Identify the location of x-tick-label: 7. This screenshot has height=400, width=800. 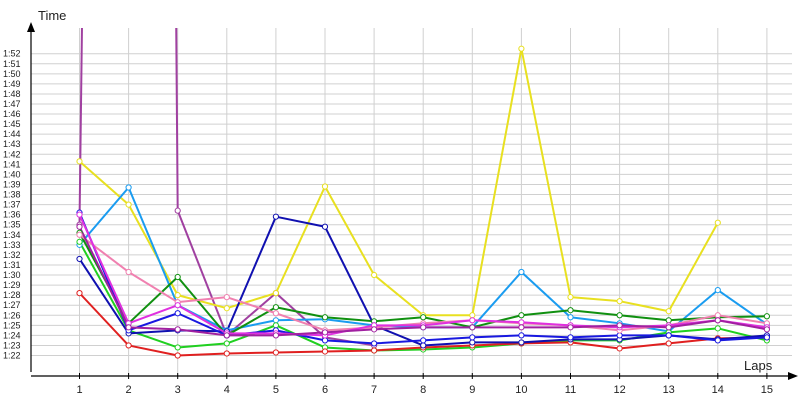
(374, 390).